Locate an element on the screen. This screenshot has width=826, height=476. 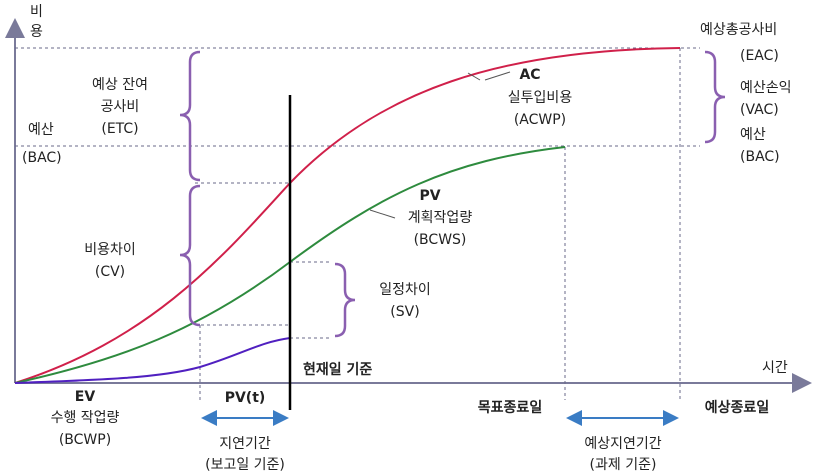
x-label: 시간 is located at coordinates (775, 368).